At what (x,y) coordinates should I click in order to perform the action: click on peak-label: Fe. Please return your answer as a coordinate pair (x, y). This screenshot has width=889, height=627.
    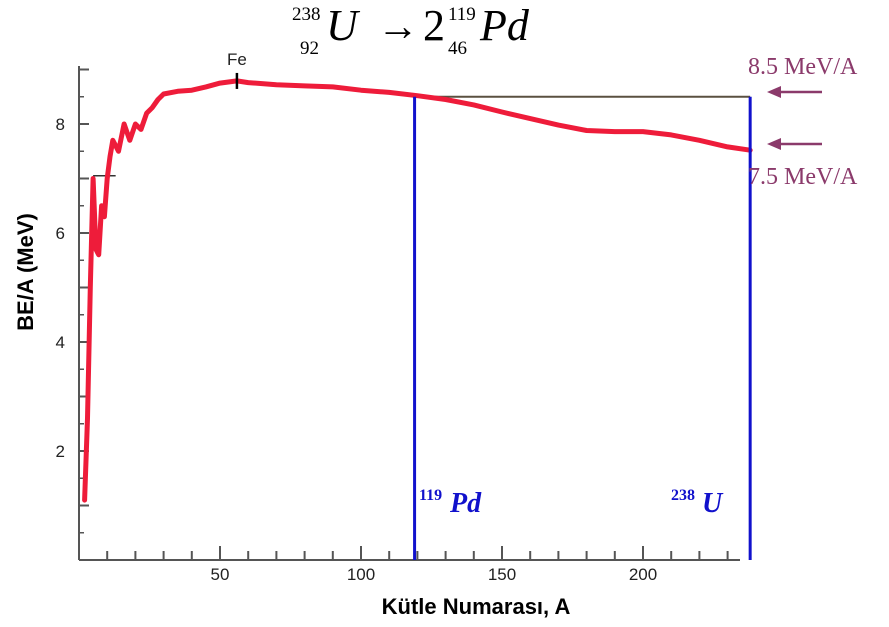
    Looking at the image, I should click on (237, 59).